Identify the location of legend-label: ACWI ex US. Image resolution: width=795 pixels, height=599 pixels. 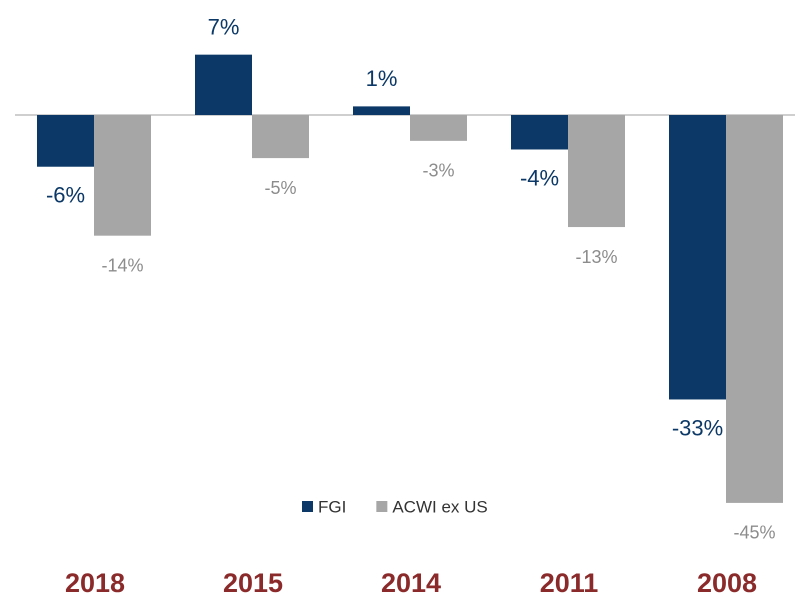
(439, 506).